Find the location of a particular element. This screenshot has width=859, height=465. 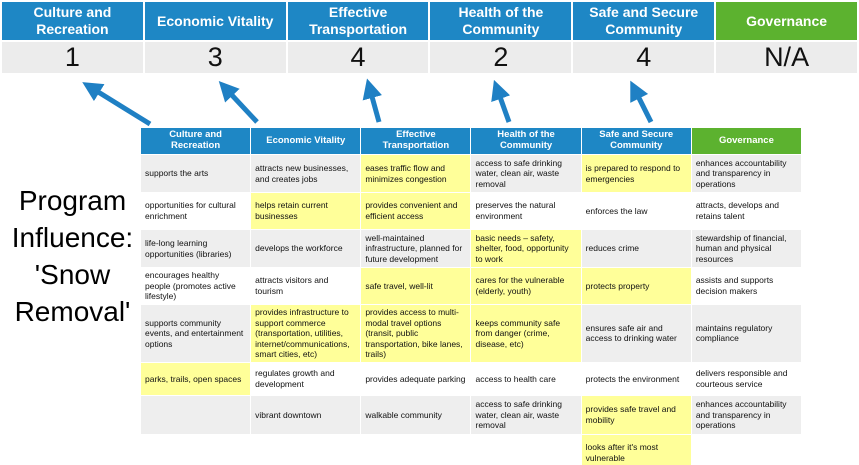

arrow-economic-vitality is located at coordinates (238, 102).